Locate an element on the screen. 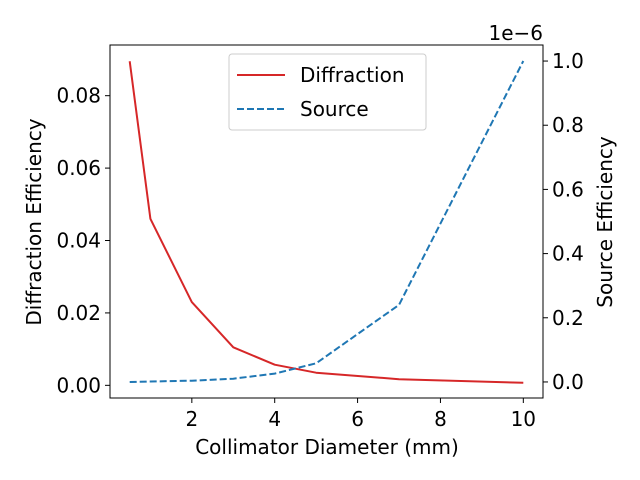  legend: Diffraction Source is located at coordinates (327, 92).